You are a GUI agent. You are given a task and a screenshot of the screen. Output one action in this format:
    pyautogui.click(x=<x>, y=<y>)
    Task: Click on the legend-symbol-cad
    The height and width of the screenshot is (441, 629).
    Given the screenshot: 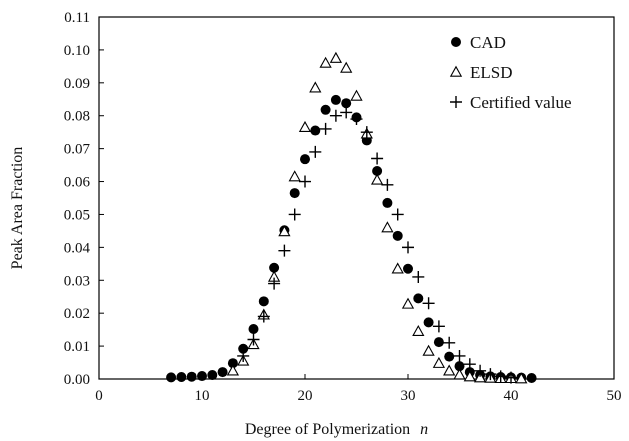 What is the action you would take?
    pyautogui.click(x=456, y=42)
    